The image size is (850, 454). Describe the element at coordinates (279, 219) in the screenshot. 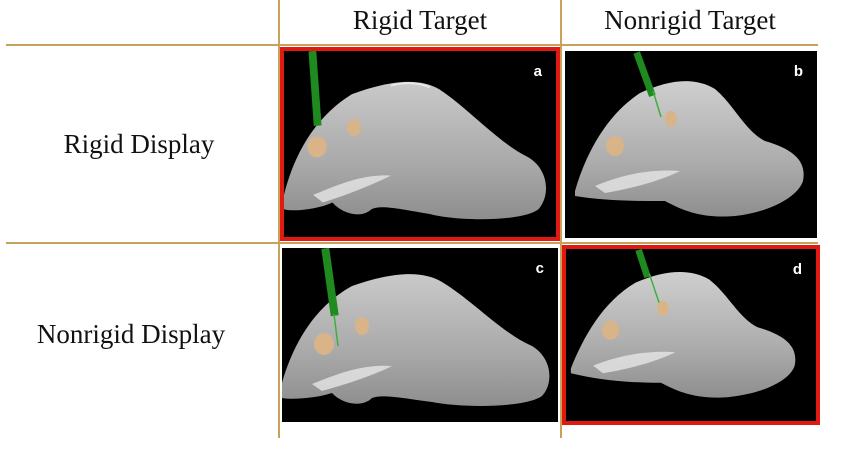

I see `vertical-divider-left` at that location.